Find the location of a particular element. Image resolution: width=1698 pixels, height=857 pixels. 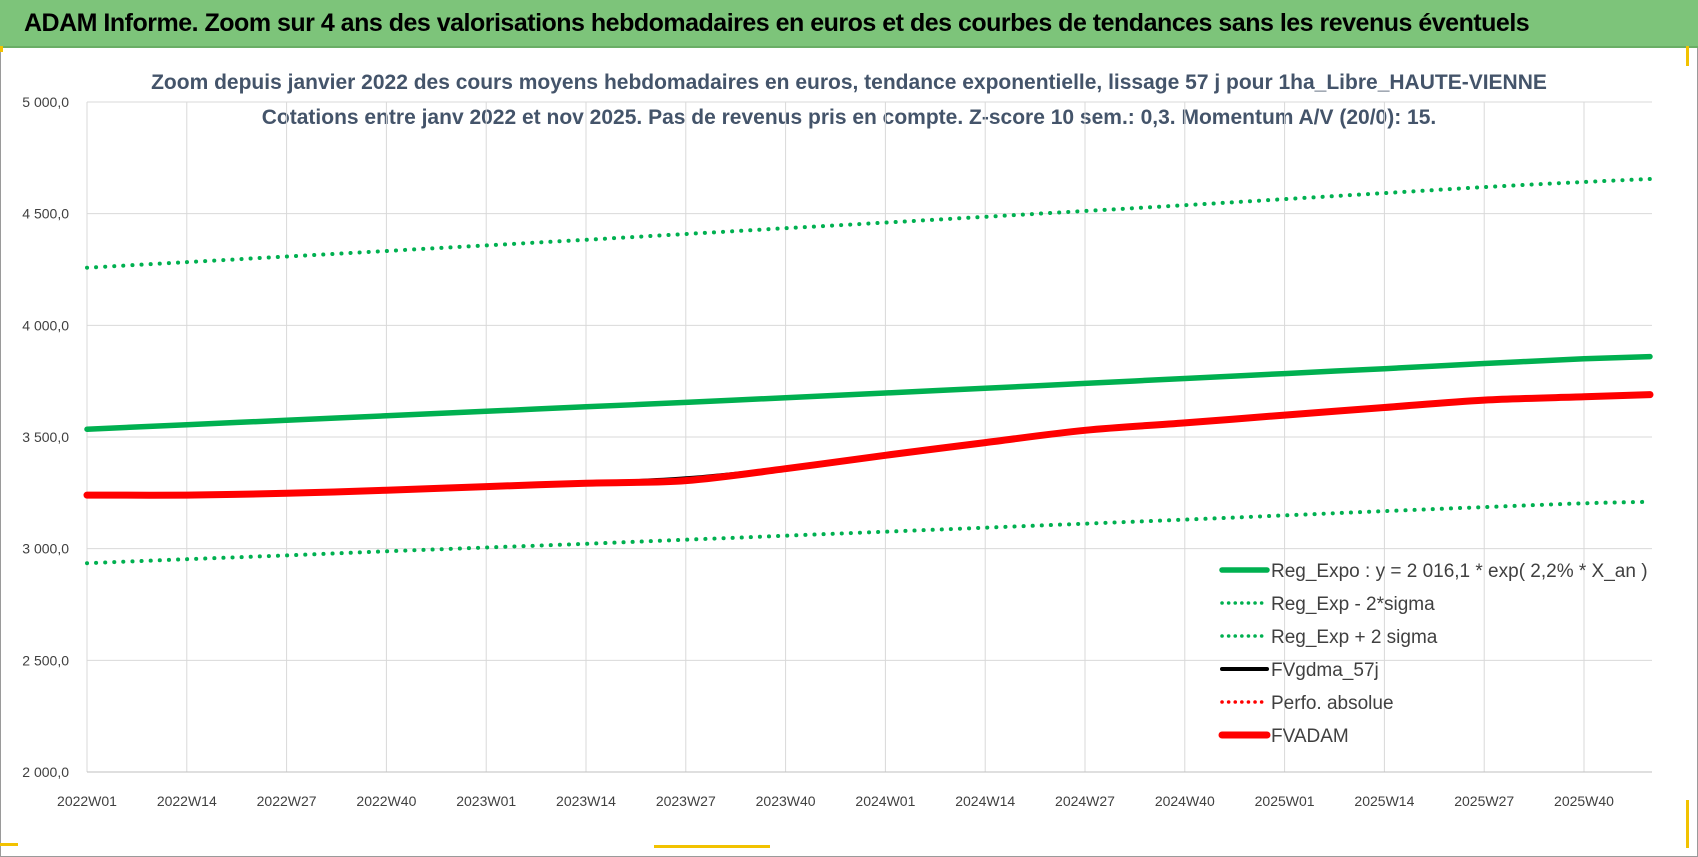

x-tick-label: 2023W27 is located at coordinates (686, 801).